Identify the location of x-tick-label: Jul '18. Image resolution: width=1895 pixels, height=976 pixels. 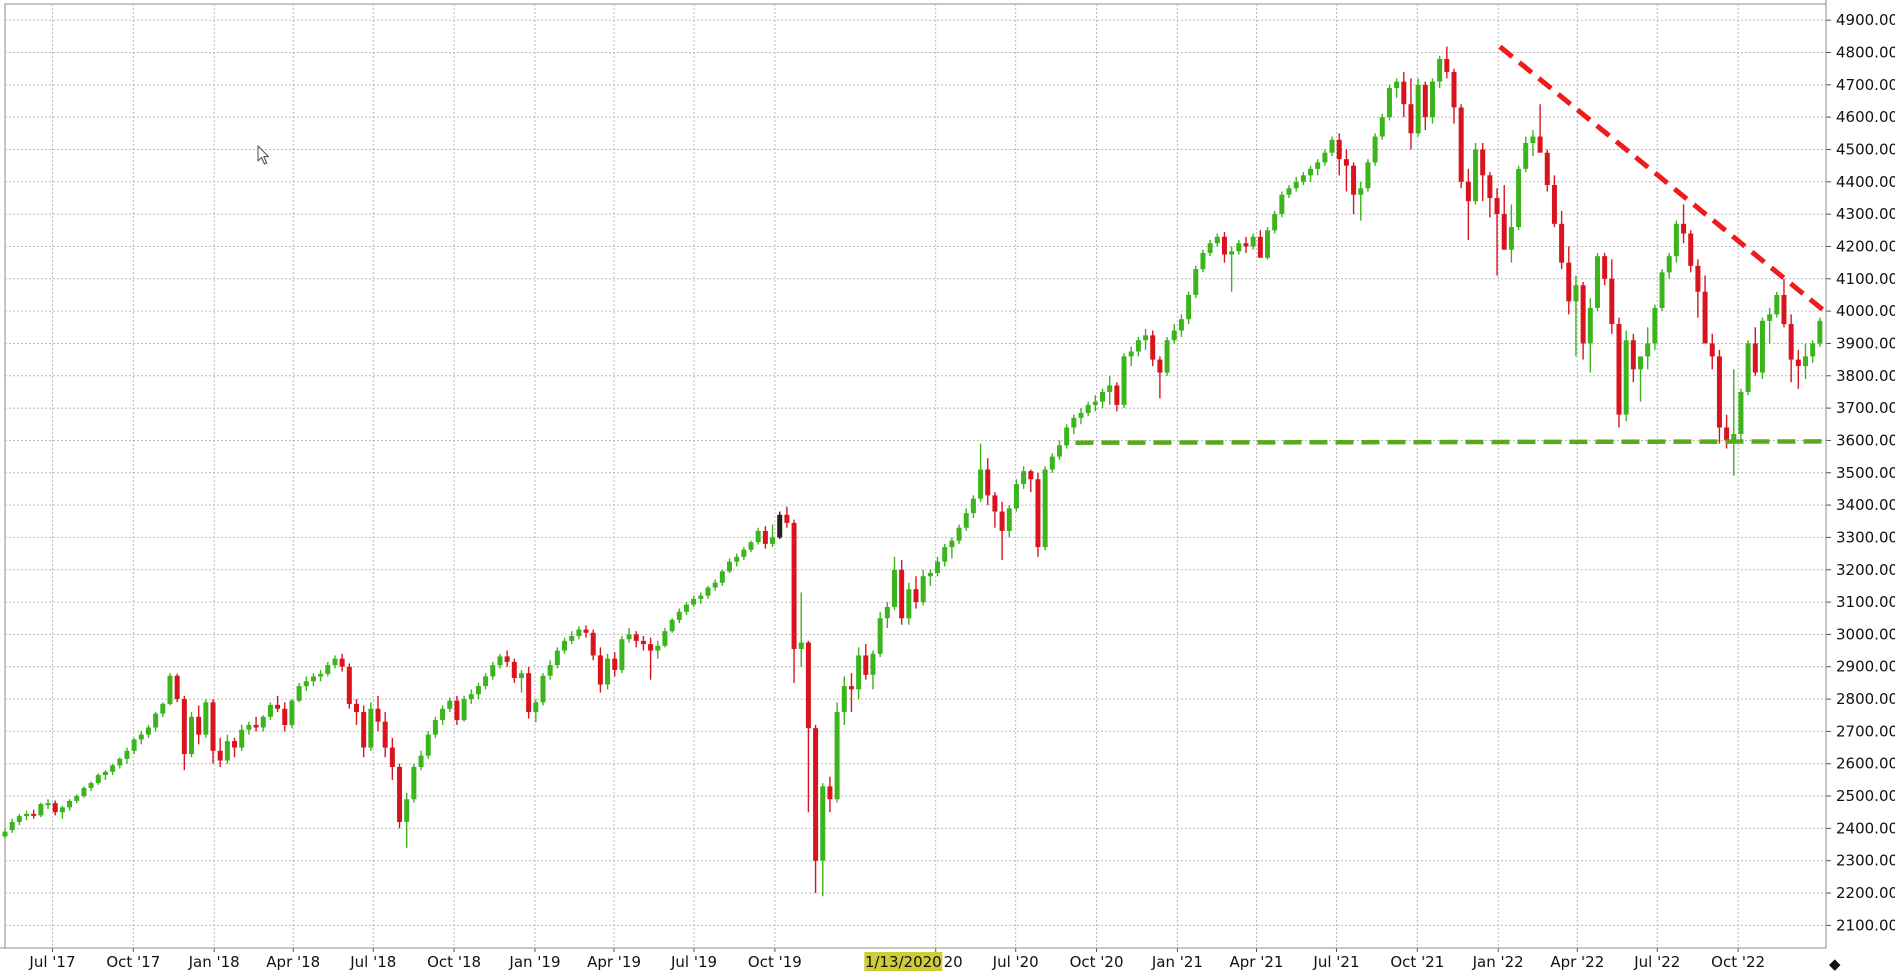
(372, 962).